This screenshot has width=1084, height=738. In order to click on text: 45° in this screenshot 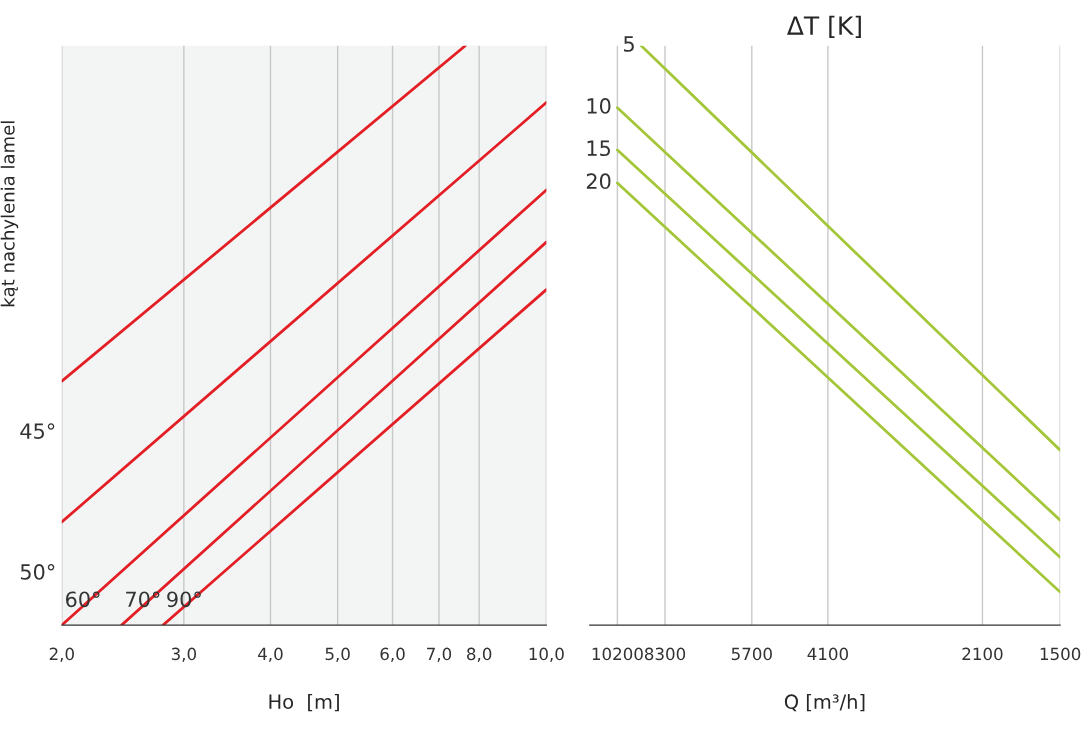, I will do `click(37, 431)`.